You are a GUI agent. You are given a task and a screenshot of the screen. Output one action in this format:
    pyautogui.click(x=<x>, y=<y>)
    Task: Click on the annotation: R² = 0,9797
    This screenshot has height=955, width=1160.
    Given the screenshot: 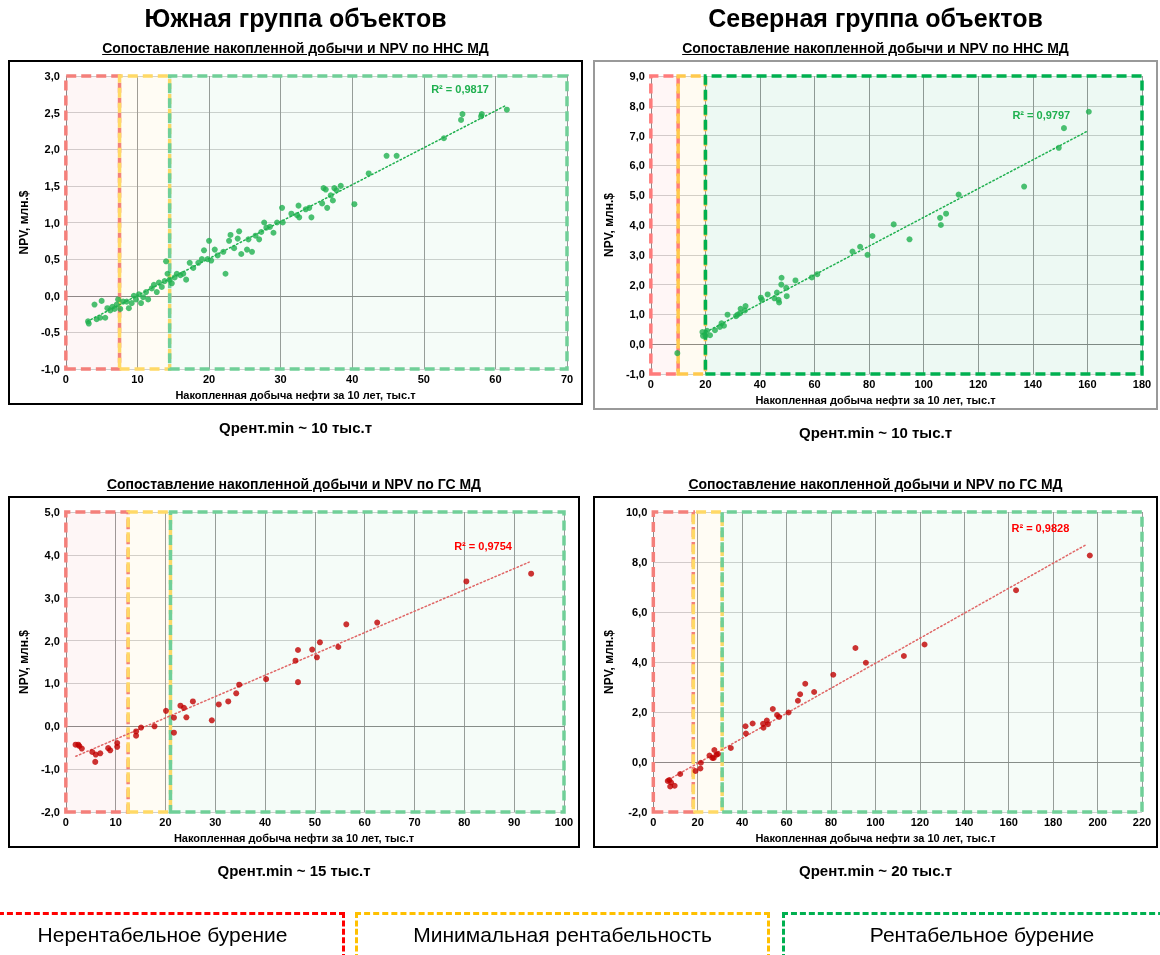 What is the action you would take?
    pyautogui.click(x=1041, y=114)
    